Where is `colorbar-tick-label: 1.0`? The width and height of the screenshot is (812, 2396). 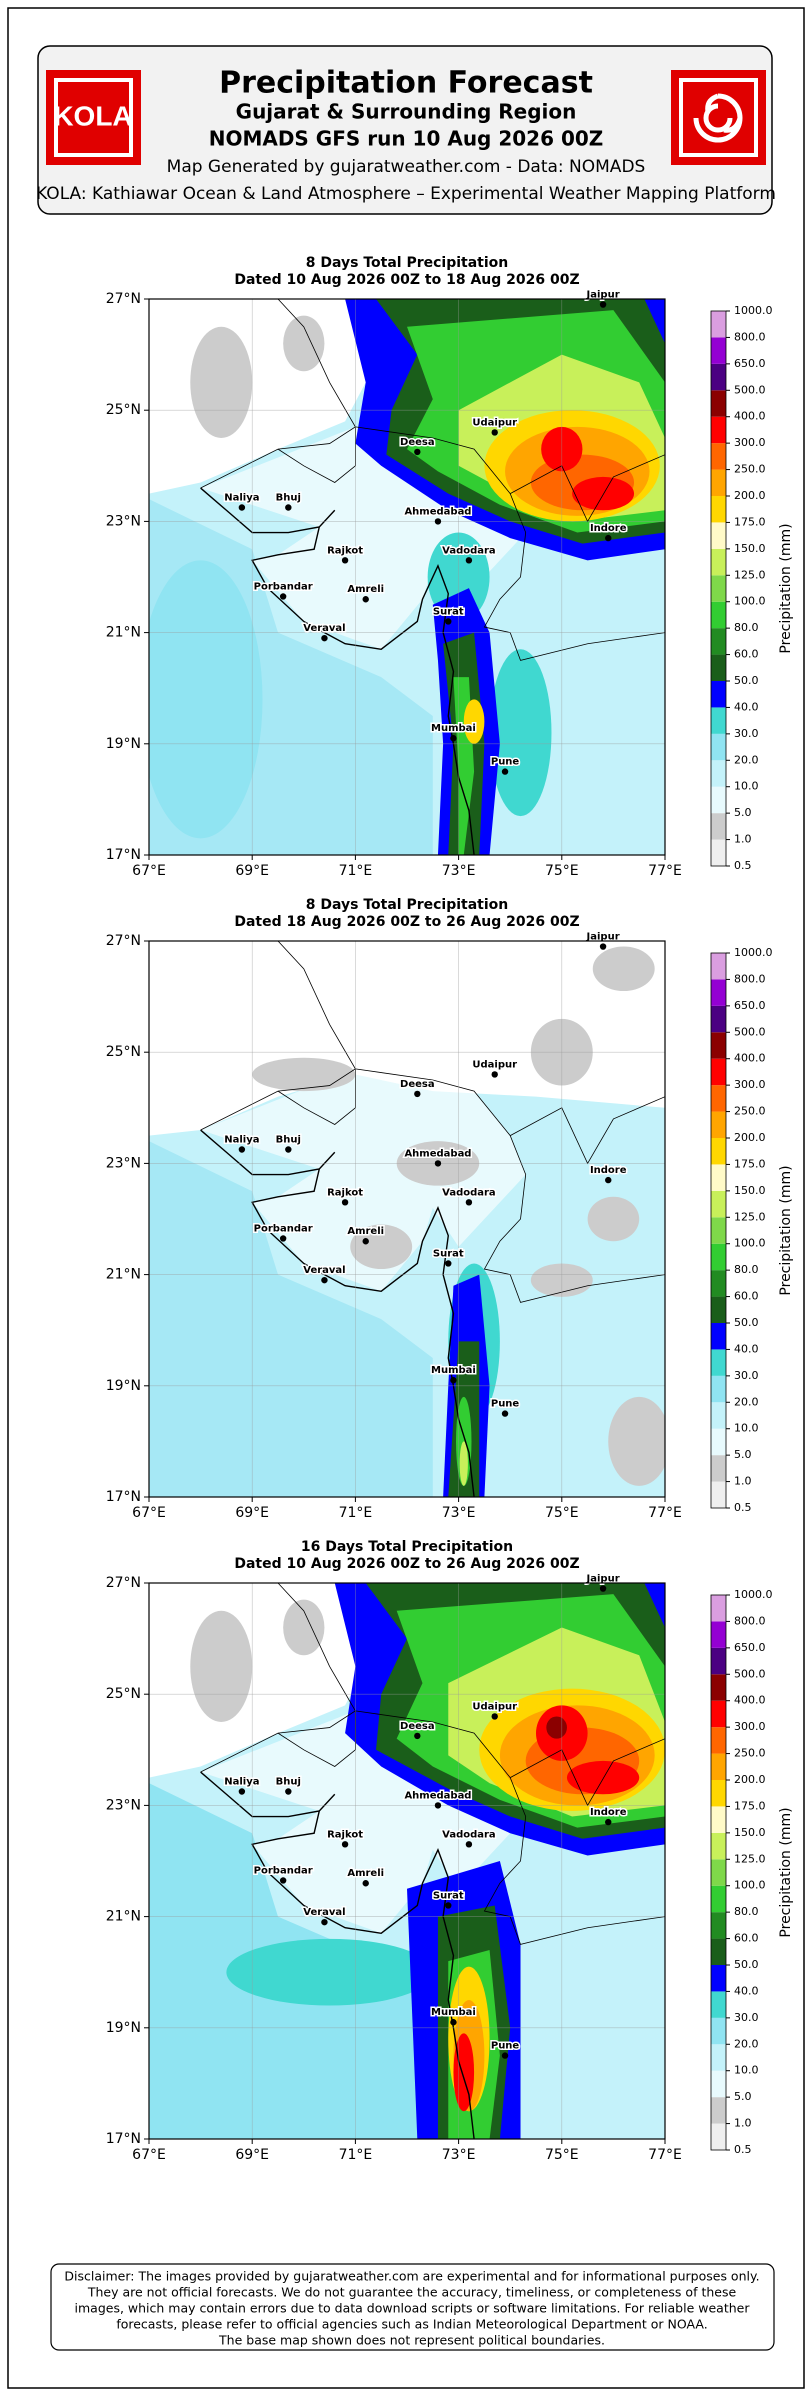
colorbar-tick-label: 1.0 is located at coordinates (743, 1481).